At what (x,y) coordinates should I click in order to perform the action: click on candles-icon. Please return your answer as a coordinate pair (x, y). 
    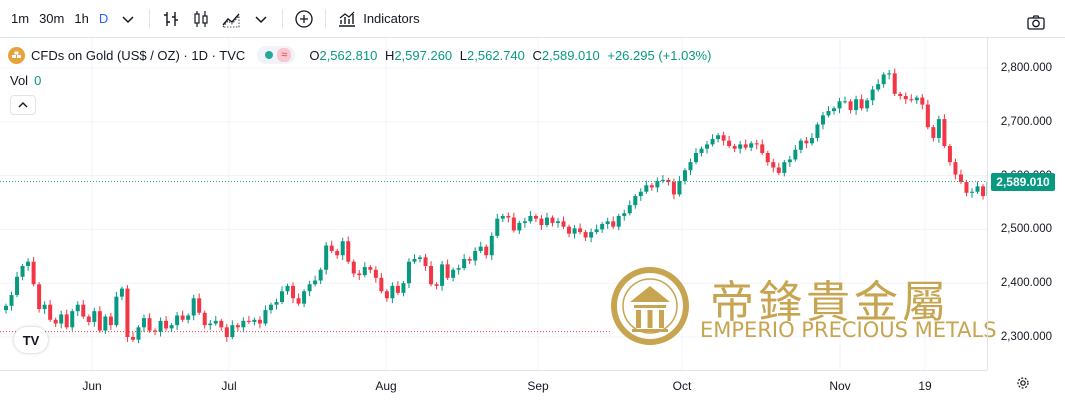
    Looking at the image, I should click on (201, 18).